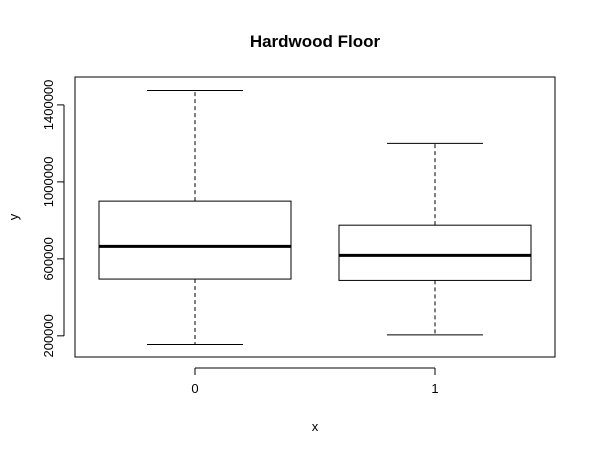 This screenshot has height=455, width=595. I want to click on y-tick-label: 200000, so click(48, 335).